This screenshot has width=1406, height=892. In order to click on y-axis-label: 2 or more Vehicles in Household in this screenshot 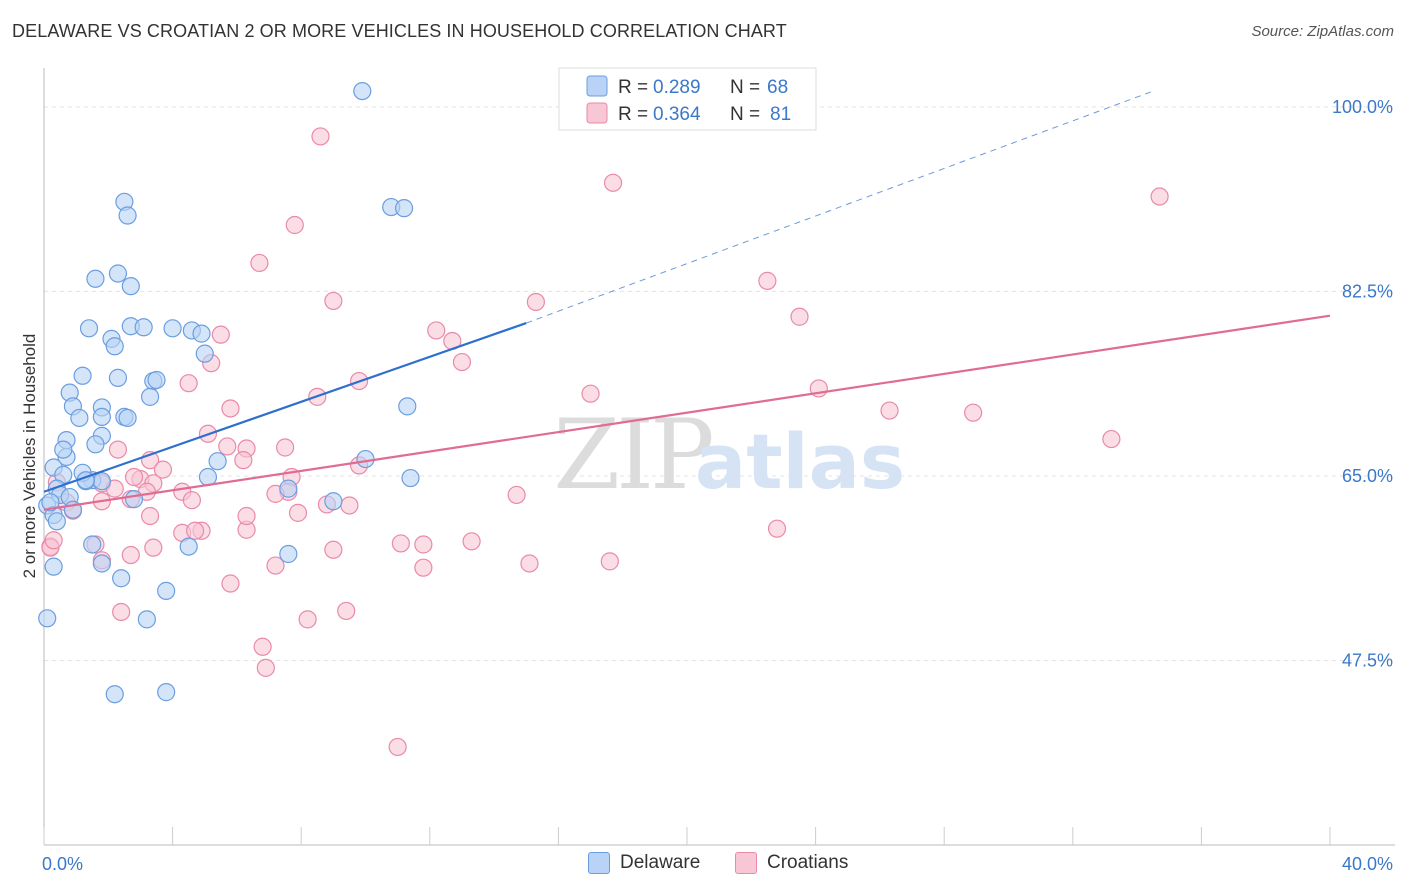, I will do `click(29, 456)`.